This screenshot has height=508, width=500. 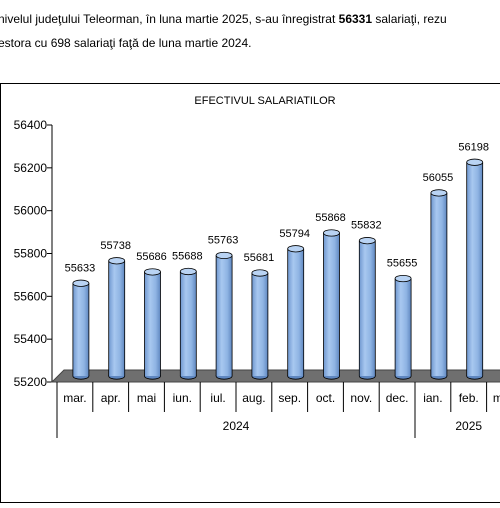 I want to click on data-label: 55686, so click(x=151, y=257).